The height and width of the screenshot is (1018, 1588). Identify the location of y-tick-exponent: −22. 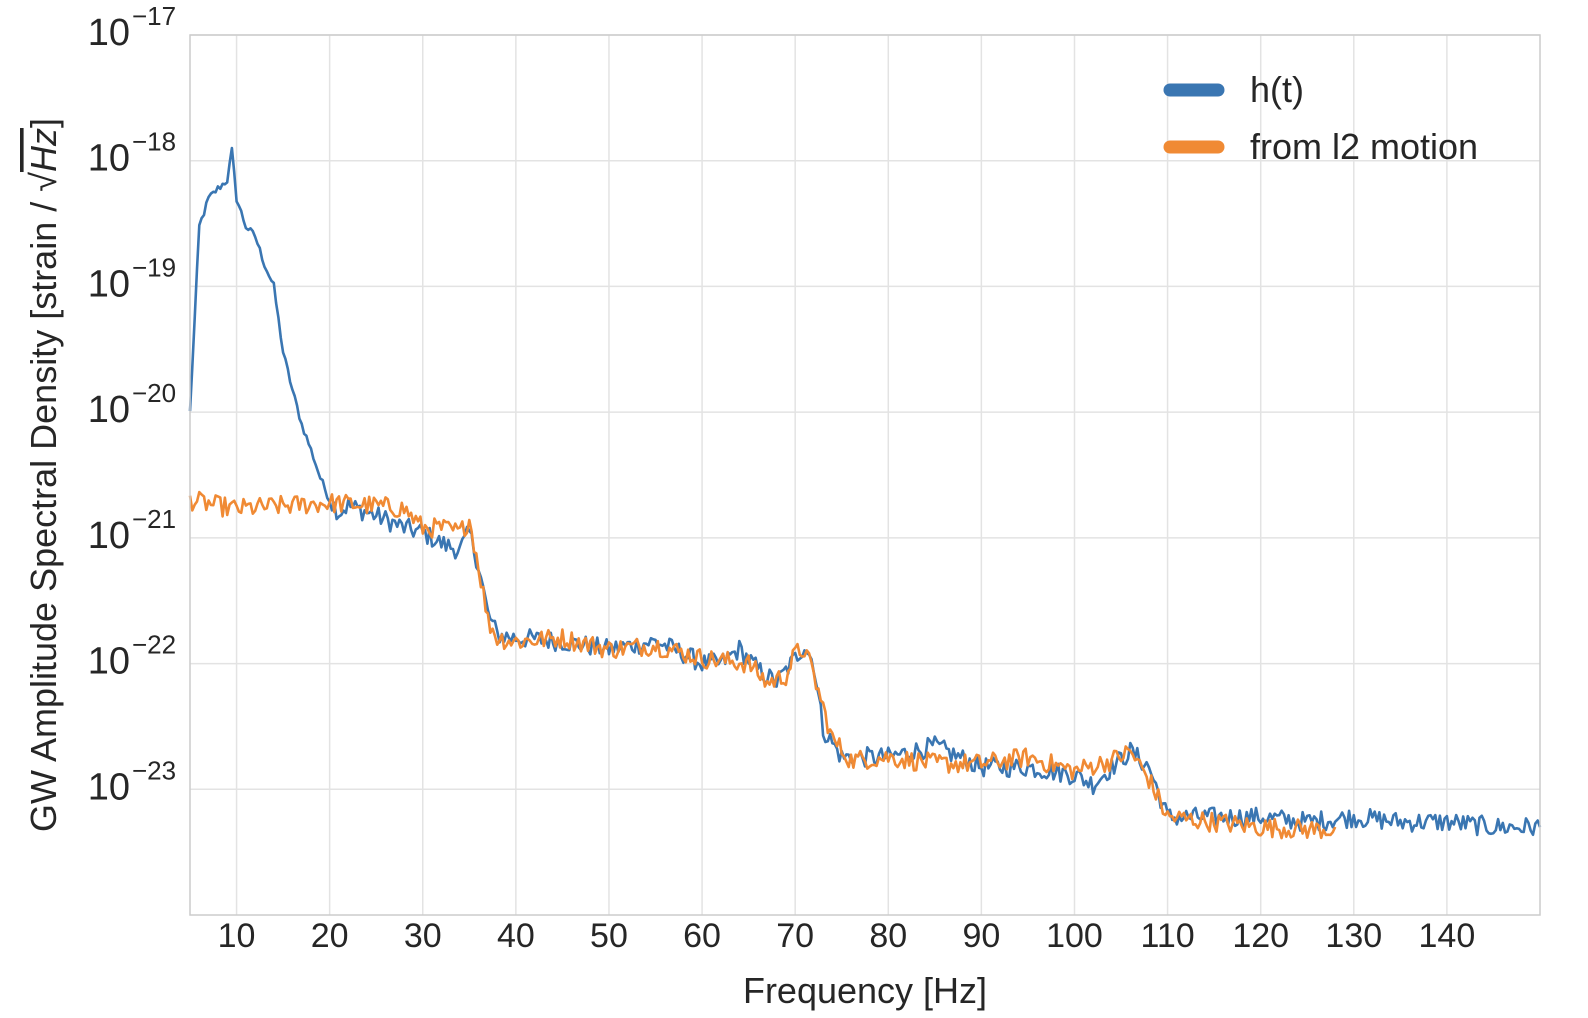
(154, 645).